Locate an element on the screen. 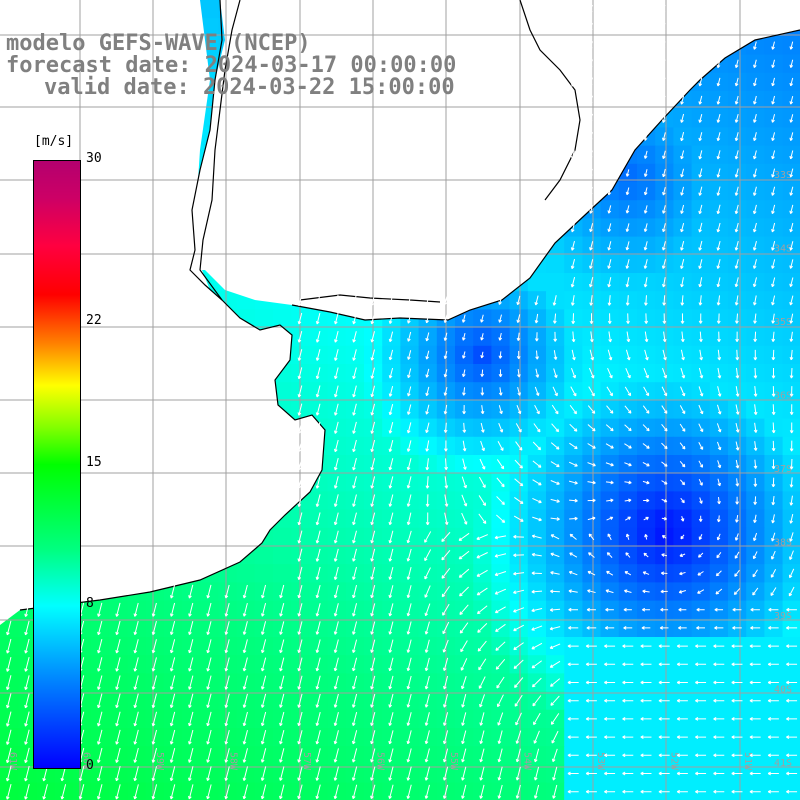 This screenshot has width=800, height=800. colorbar-unit: [m/s] is located at coordinates (54, 141).